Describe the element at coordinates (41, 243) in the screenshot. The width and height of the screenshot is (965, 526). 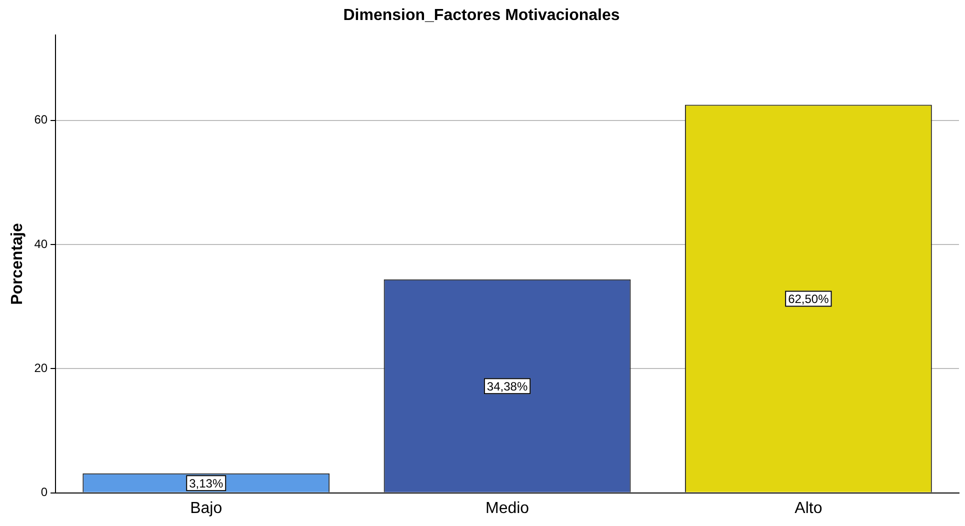
I see `y-tick-label: 40` at that location.